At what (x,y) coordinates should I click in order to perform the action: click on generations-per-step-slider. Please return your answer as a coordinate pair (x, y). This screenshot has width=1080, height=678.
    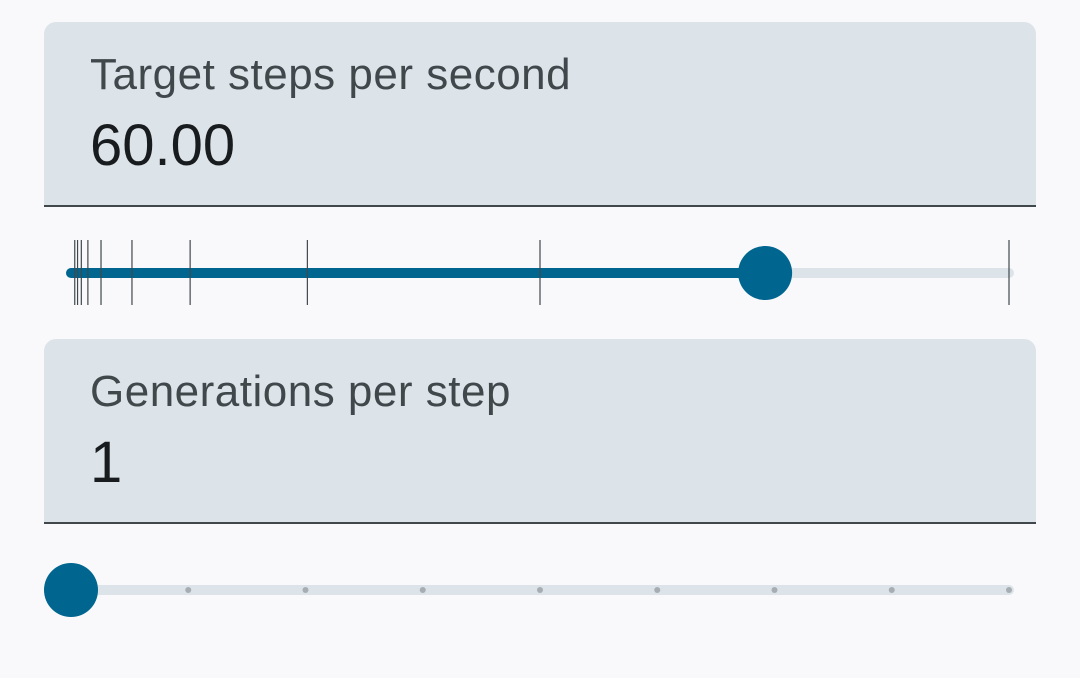
    Looking at the image, I should click on (540, 590).